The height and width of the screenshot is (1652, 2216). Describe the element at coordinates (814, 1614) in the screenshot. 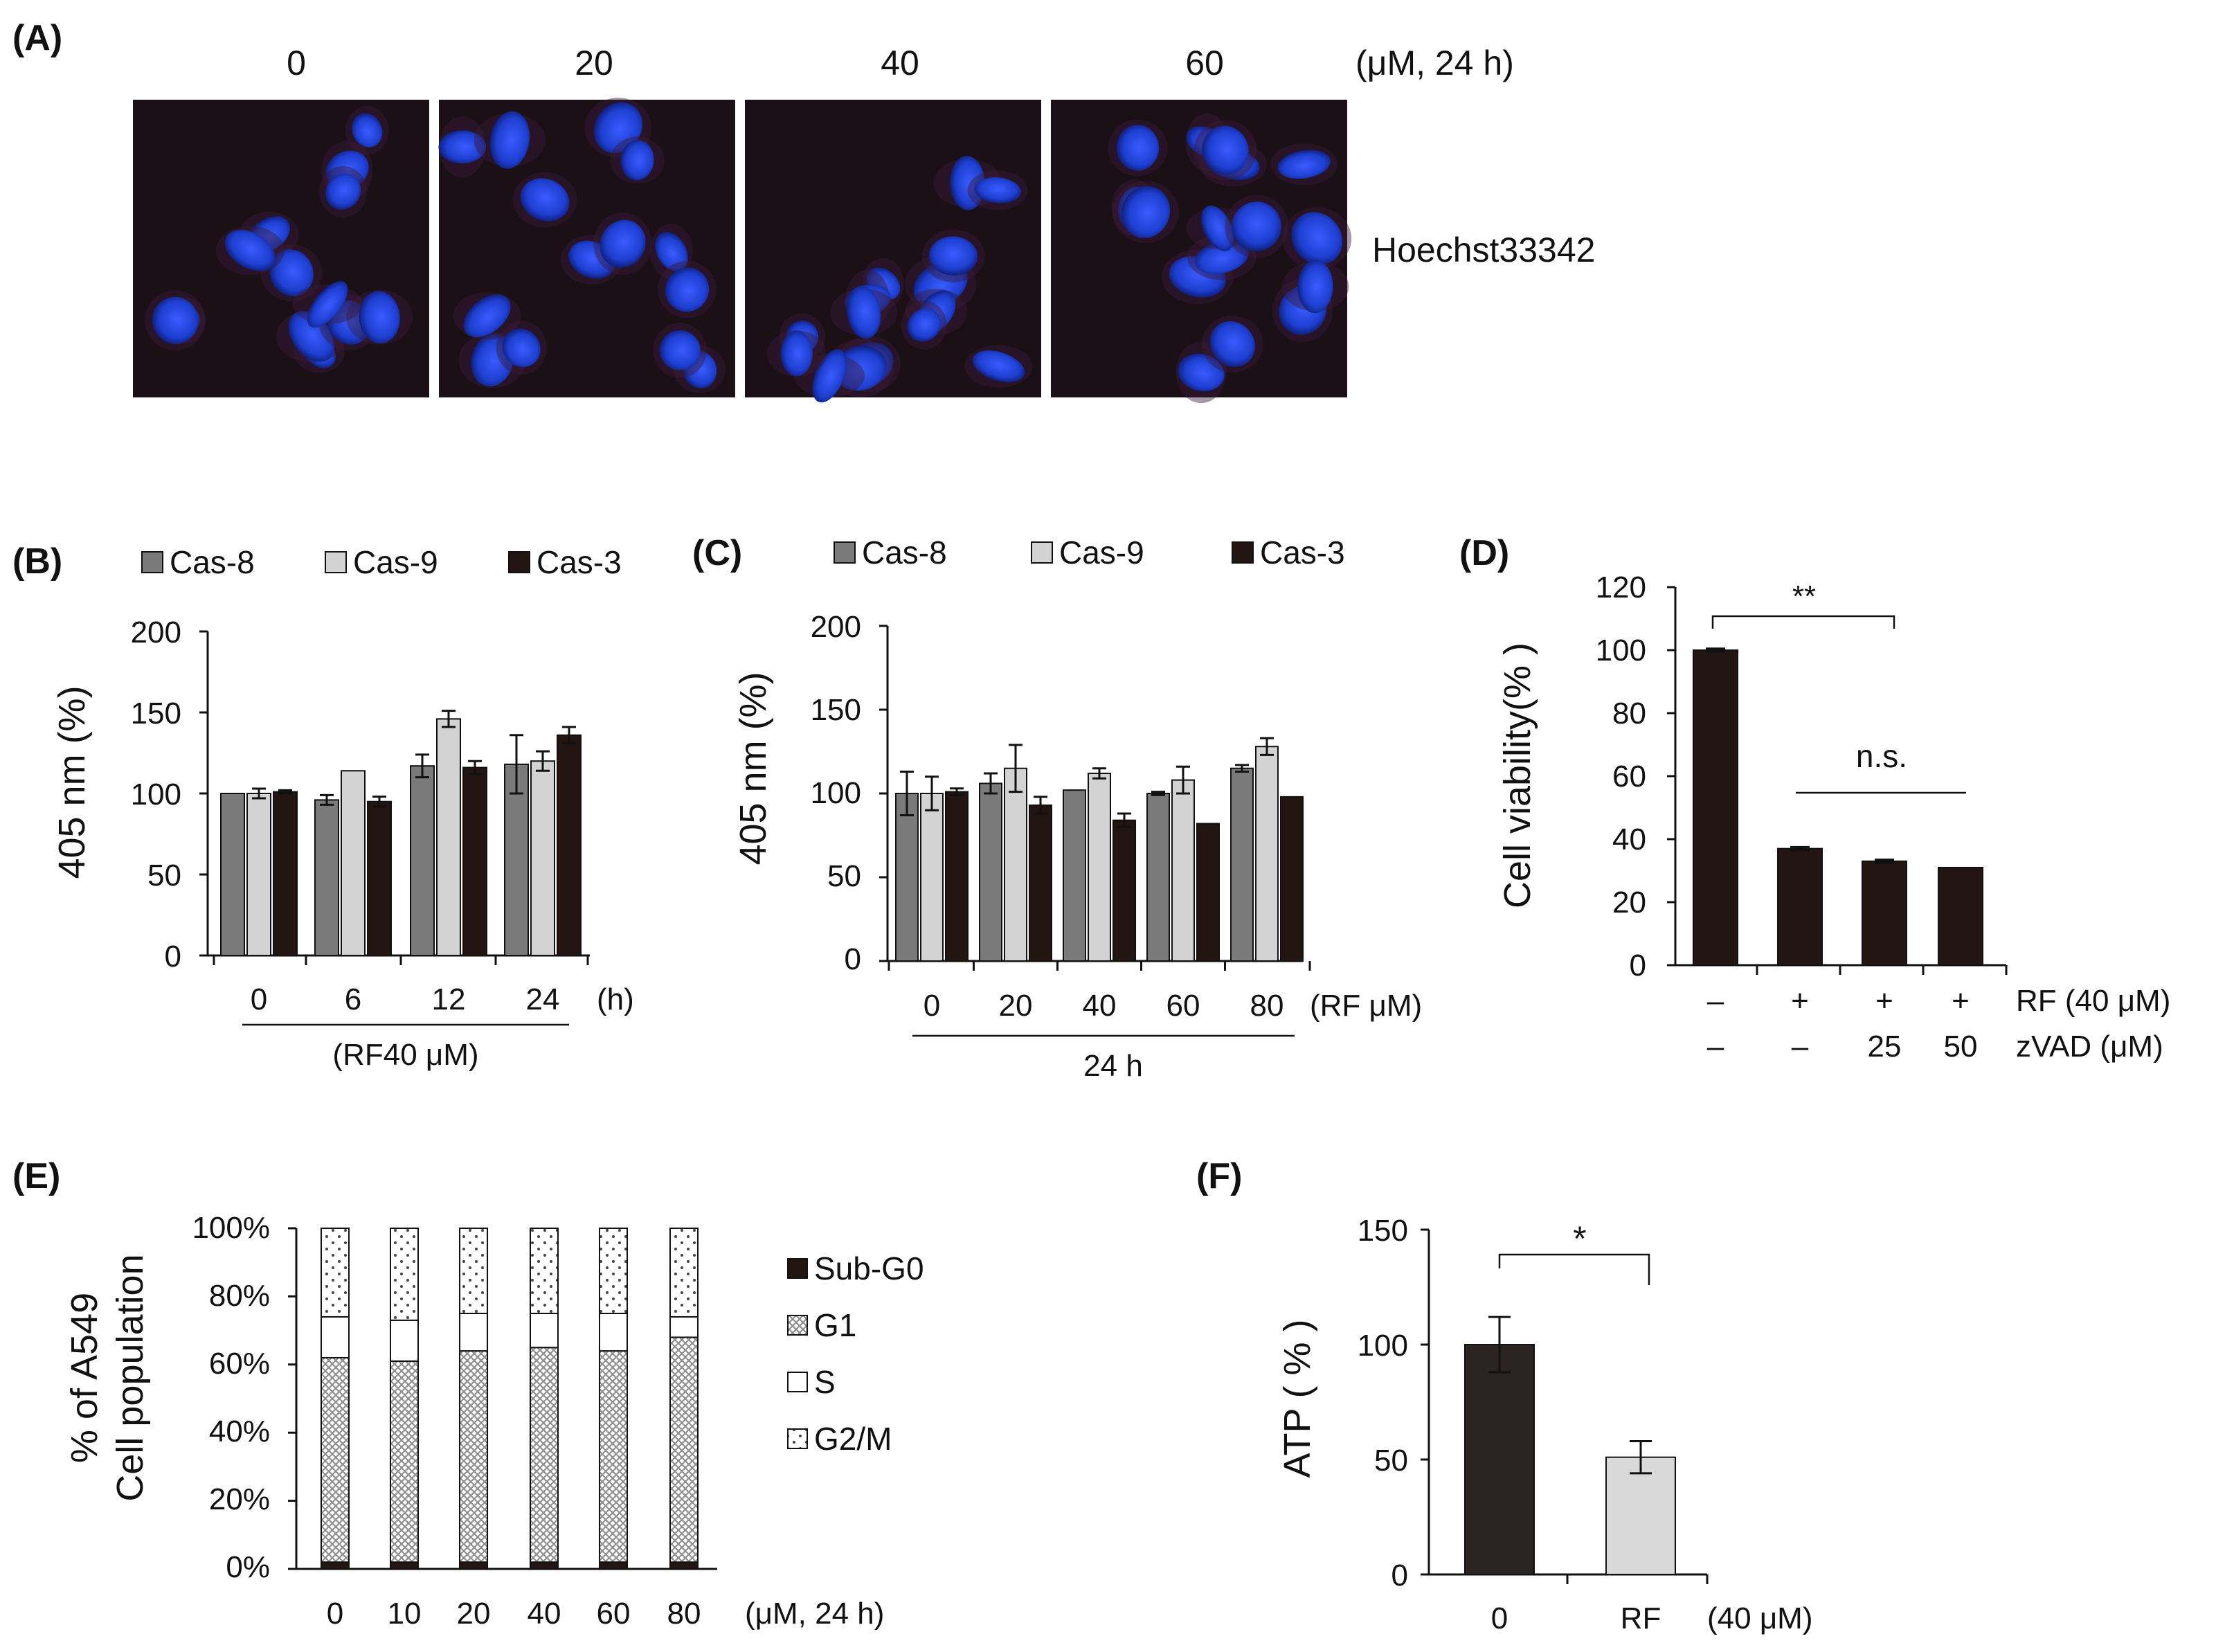

I see `panel-e-x-unit: (μM, 24 h)` at that location.